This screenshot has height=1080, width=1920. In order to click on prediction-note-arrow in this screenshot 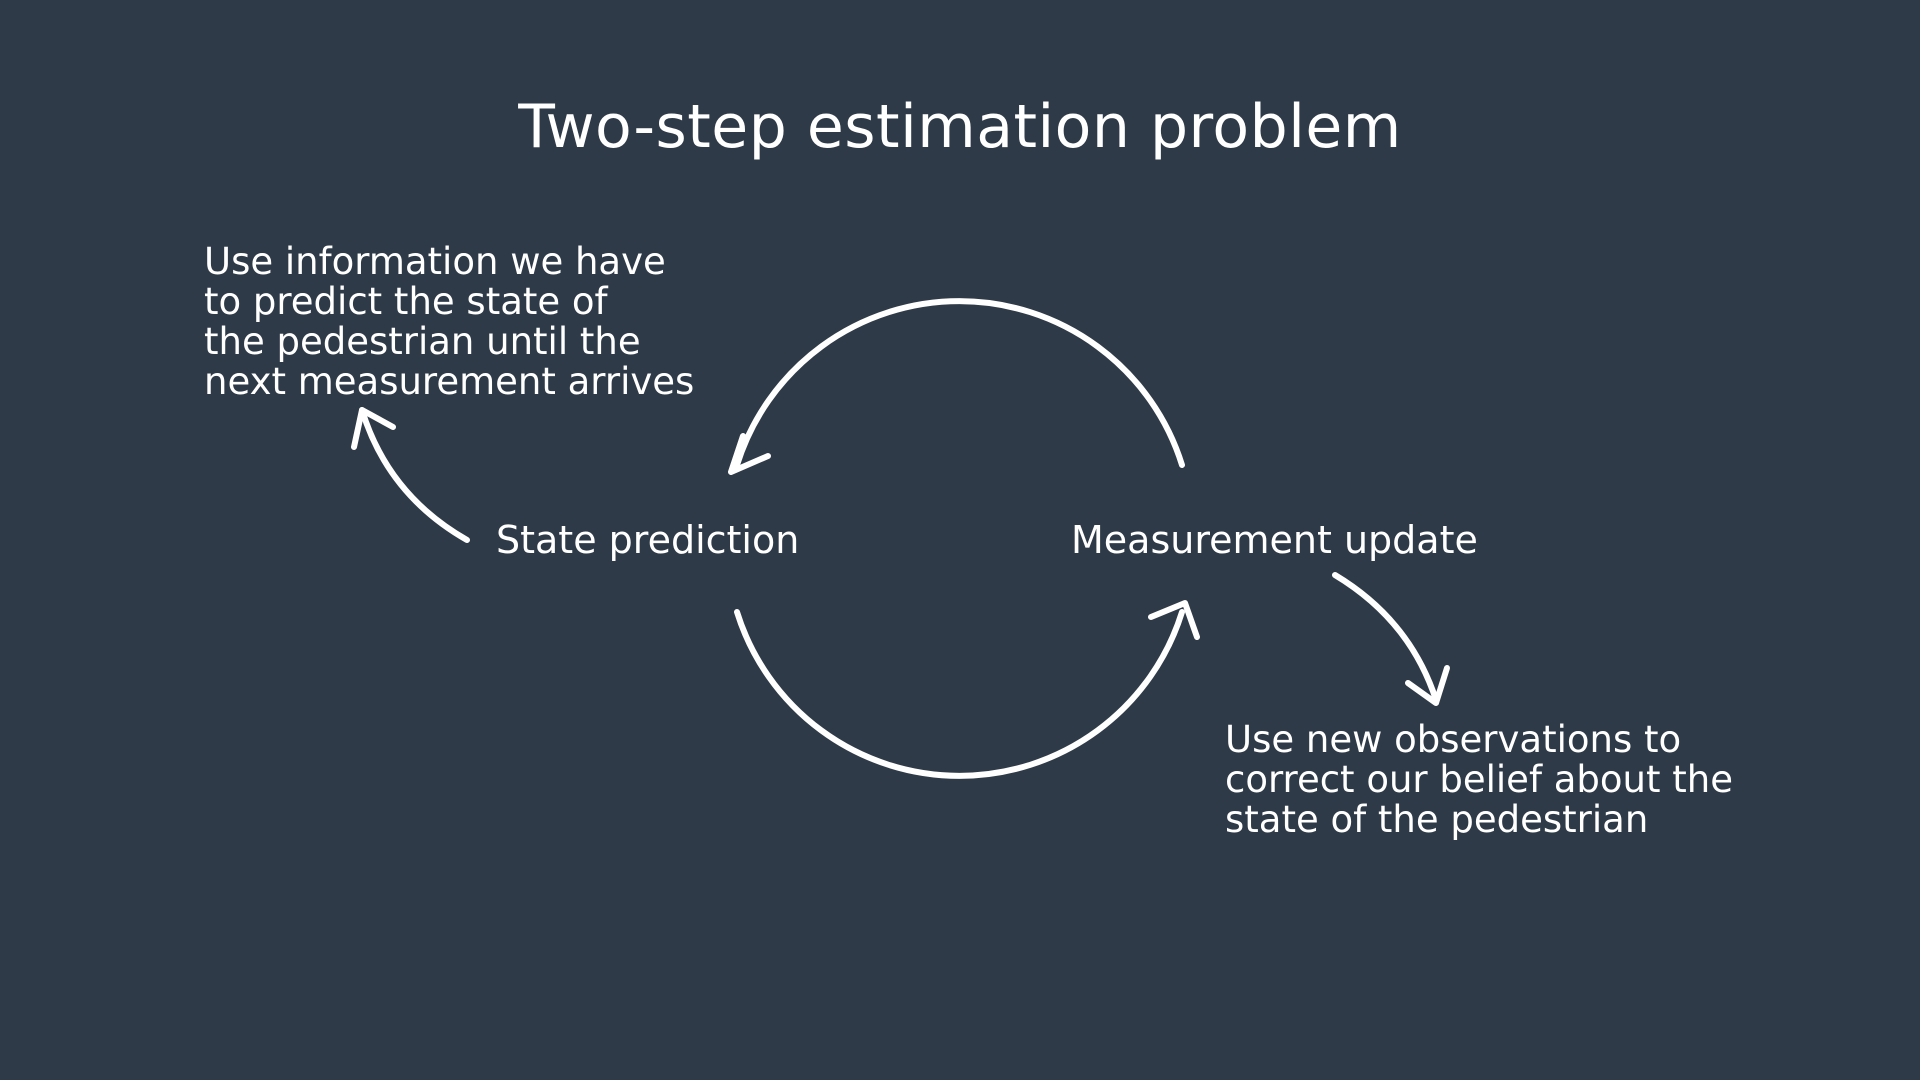, I will do `click(414, 475)`.